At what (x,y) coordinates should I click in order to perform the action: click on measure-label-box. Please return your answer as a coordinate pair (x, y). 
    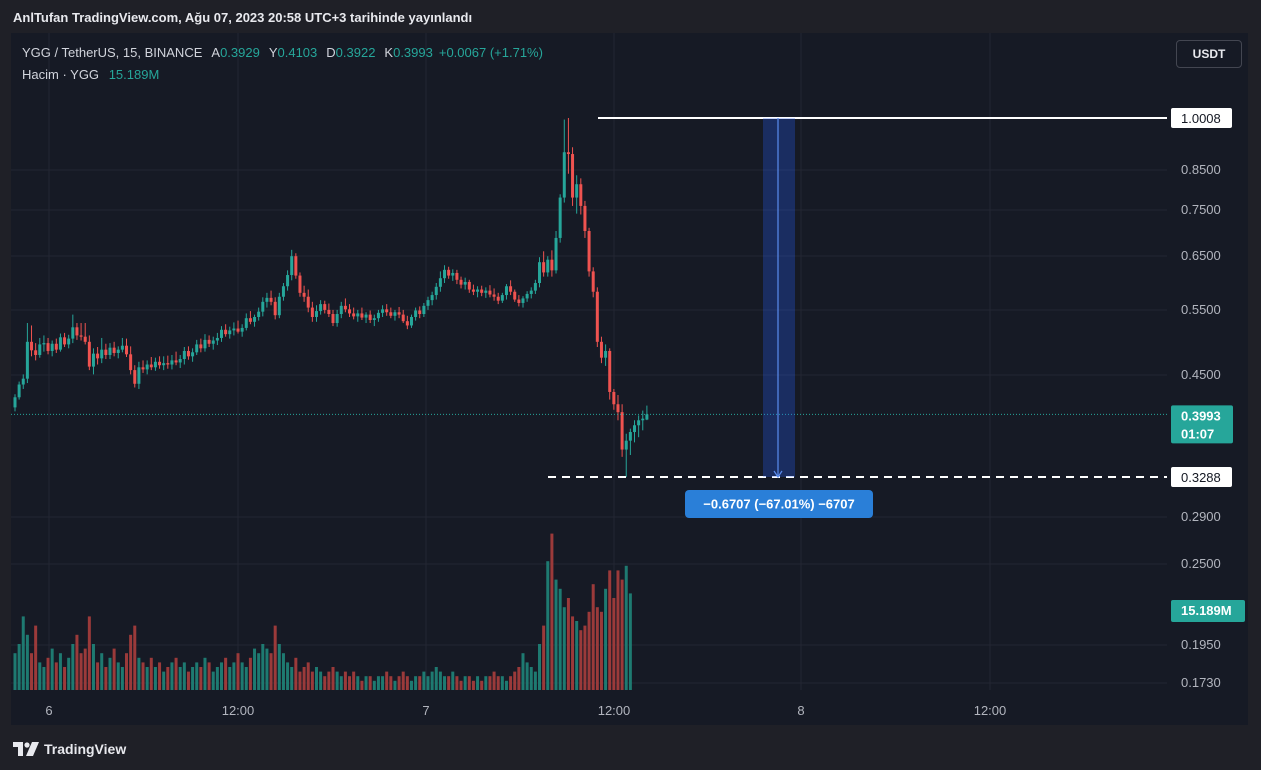
    Looking at the image, I should click on (779, 504).